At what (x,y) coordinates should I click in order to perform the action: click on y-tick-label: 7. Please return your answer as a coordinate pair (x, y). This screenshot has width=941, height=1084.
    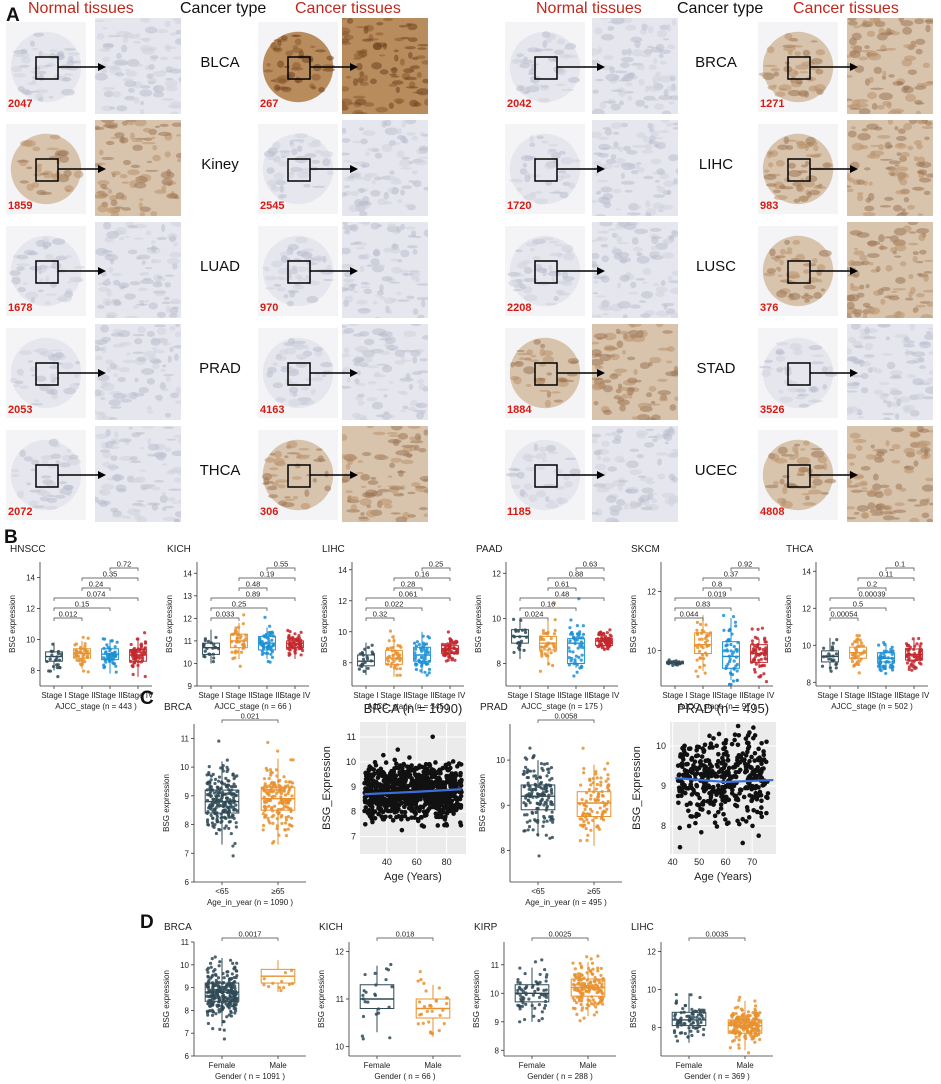
    Looking at the image, I should click on (353, 837).